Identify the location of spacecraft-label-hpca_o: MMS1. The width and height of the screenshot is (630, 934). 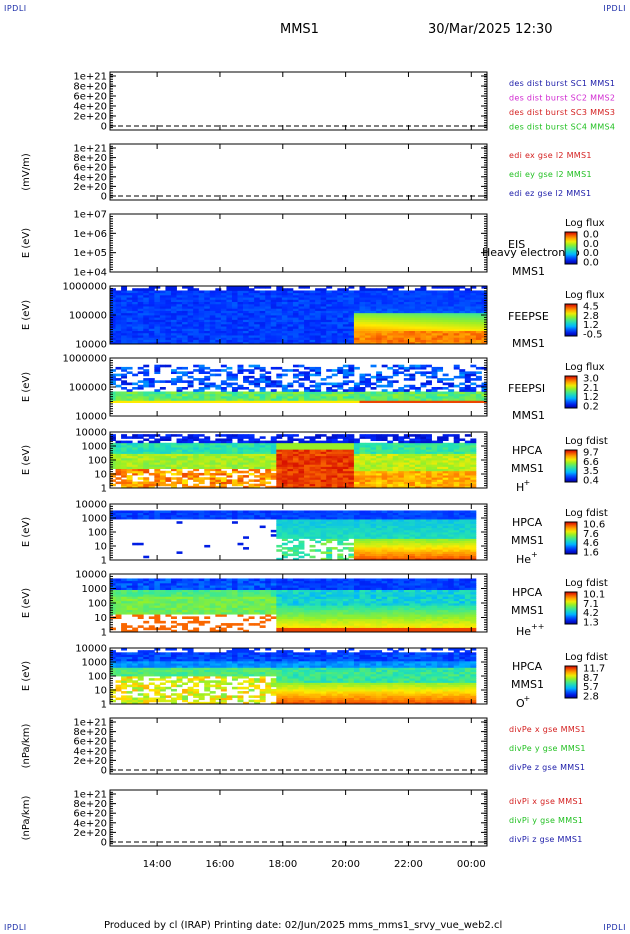
(527, 684).